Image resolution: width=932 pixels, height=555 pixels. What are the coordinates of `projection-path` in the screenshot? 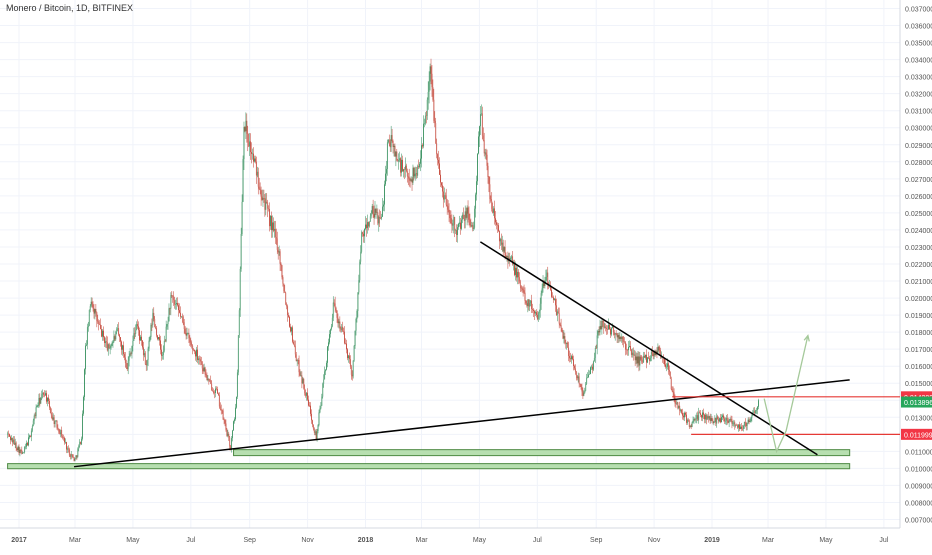 It's located at (786, 394).